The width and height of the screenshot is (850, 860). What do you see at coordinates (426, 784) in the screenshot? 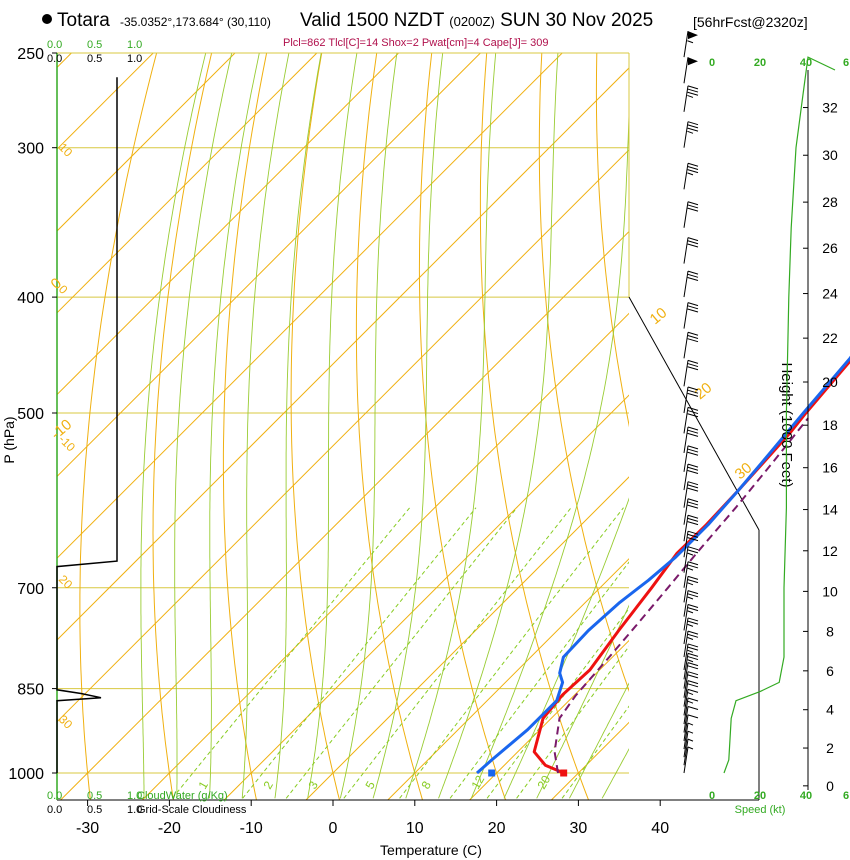
I see `mixing-ratio-label: 8` at bounding box center [426, 784].